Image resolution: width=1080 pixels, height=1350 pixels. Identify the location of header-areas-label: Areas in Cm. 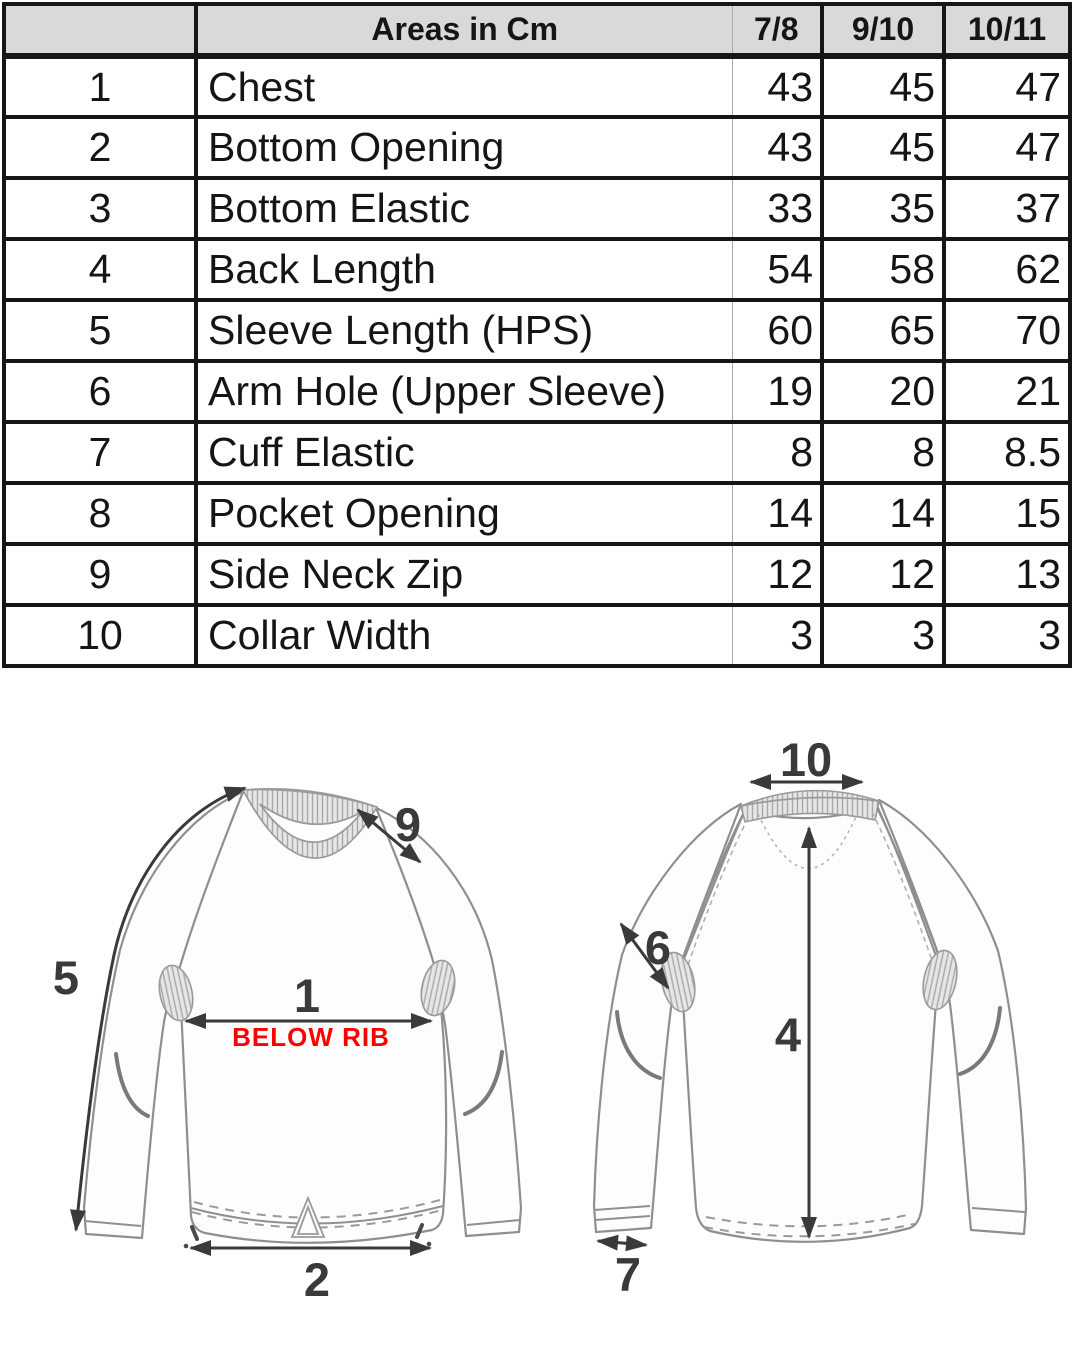
(463, 30).